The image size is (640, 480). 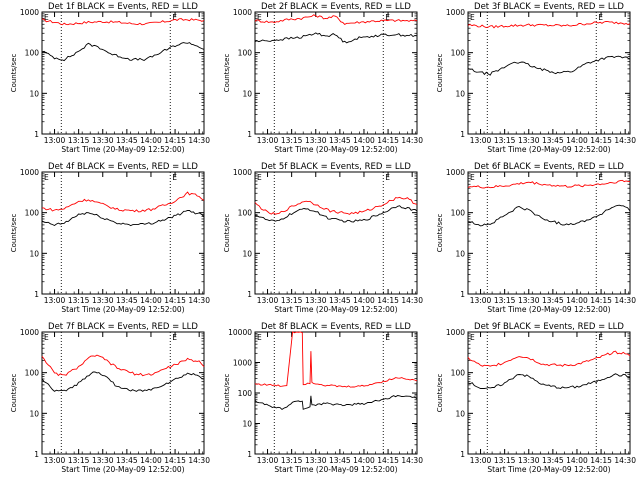 What do you see at coordinates (123, 167) in the screenshot?
I see `chart-title: Det 4f BLACK = Events, RED = LLD` at bounding box center [123, 167].